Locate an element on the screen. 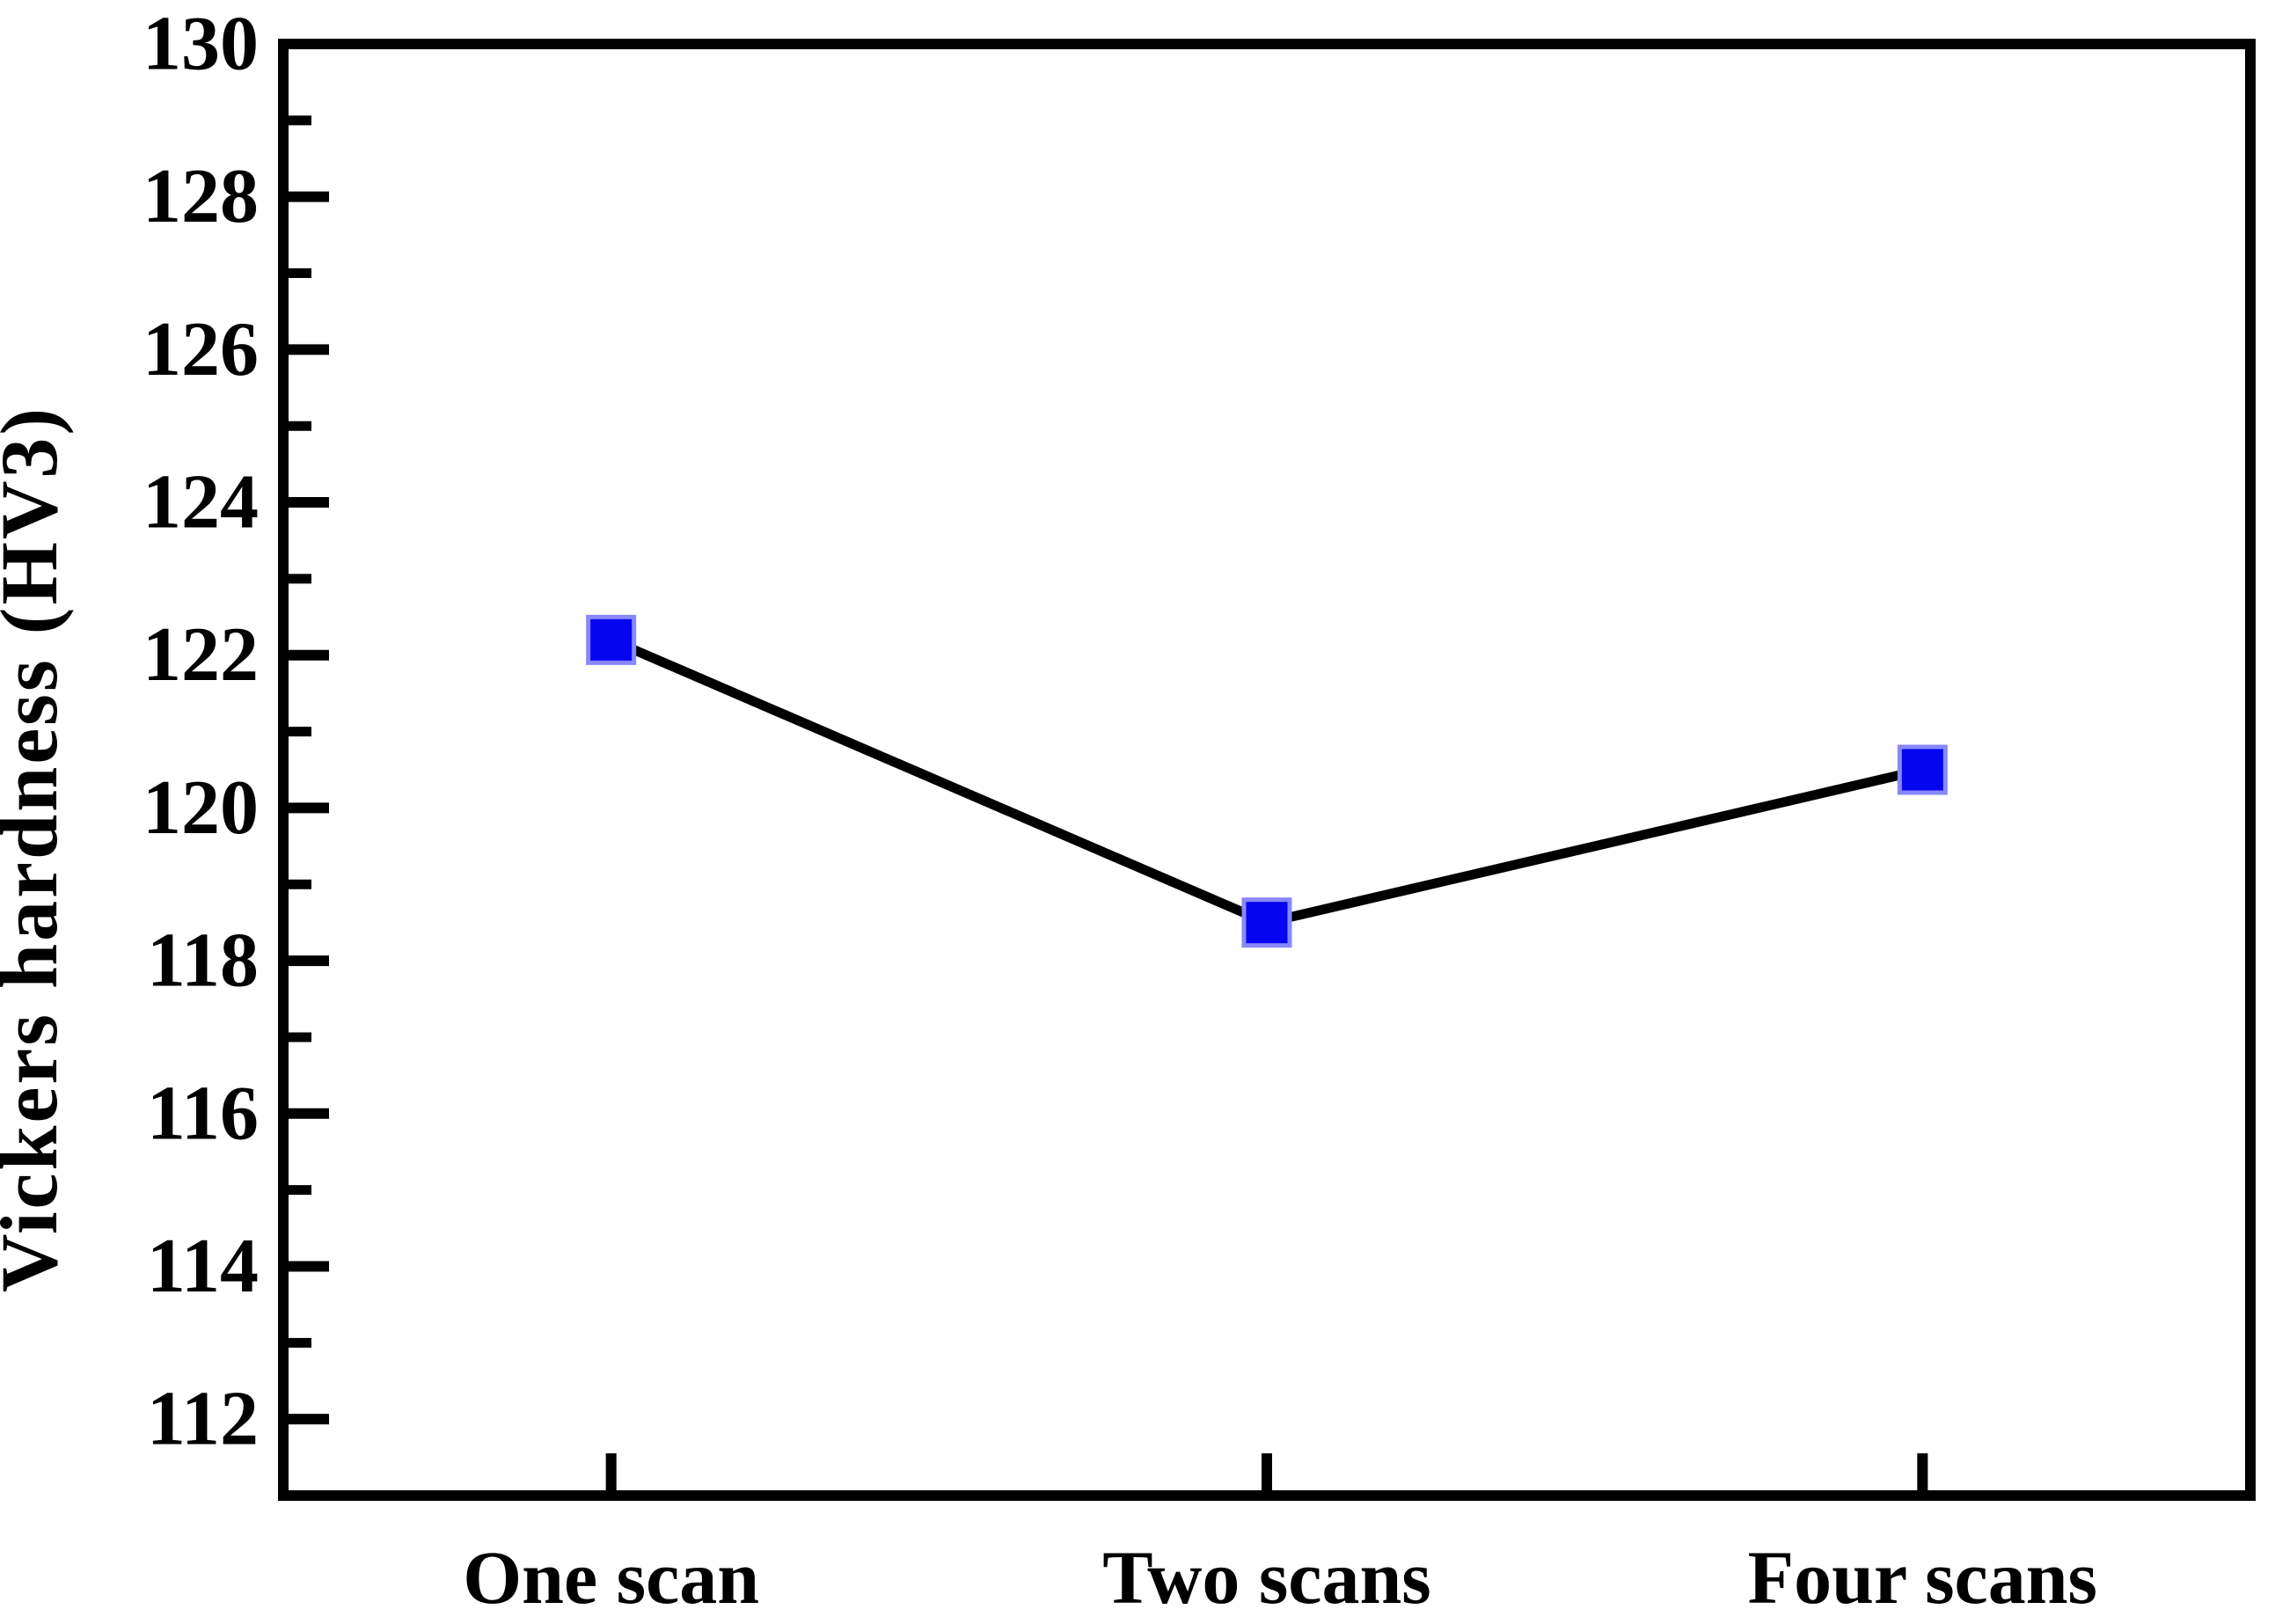 The image size is (2275, 1624). y-tick-label: 122 is located at coordinates (201, 655).